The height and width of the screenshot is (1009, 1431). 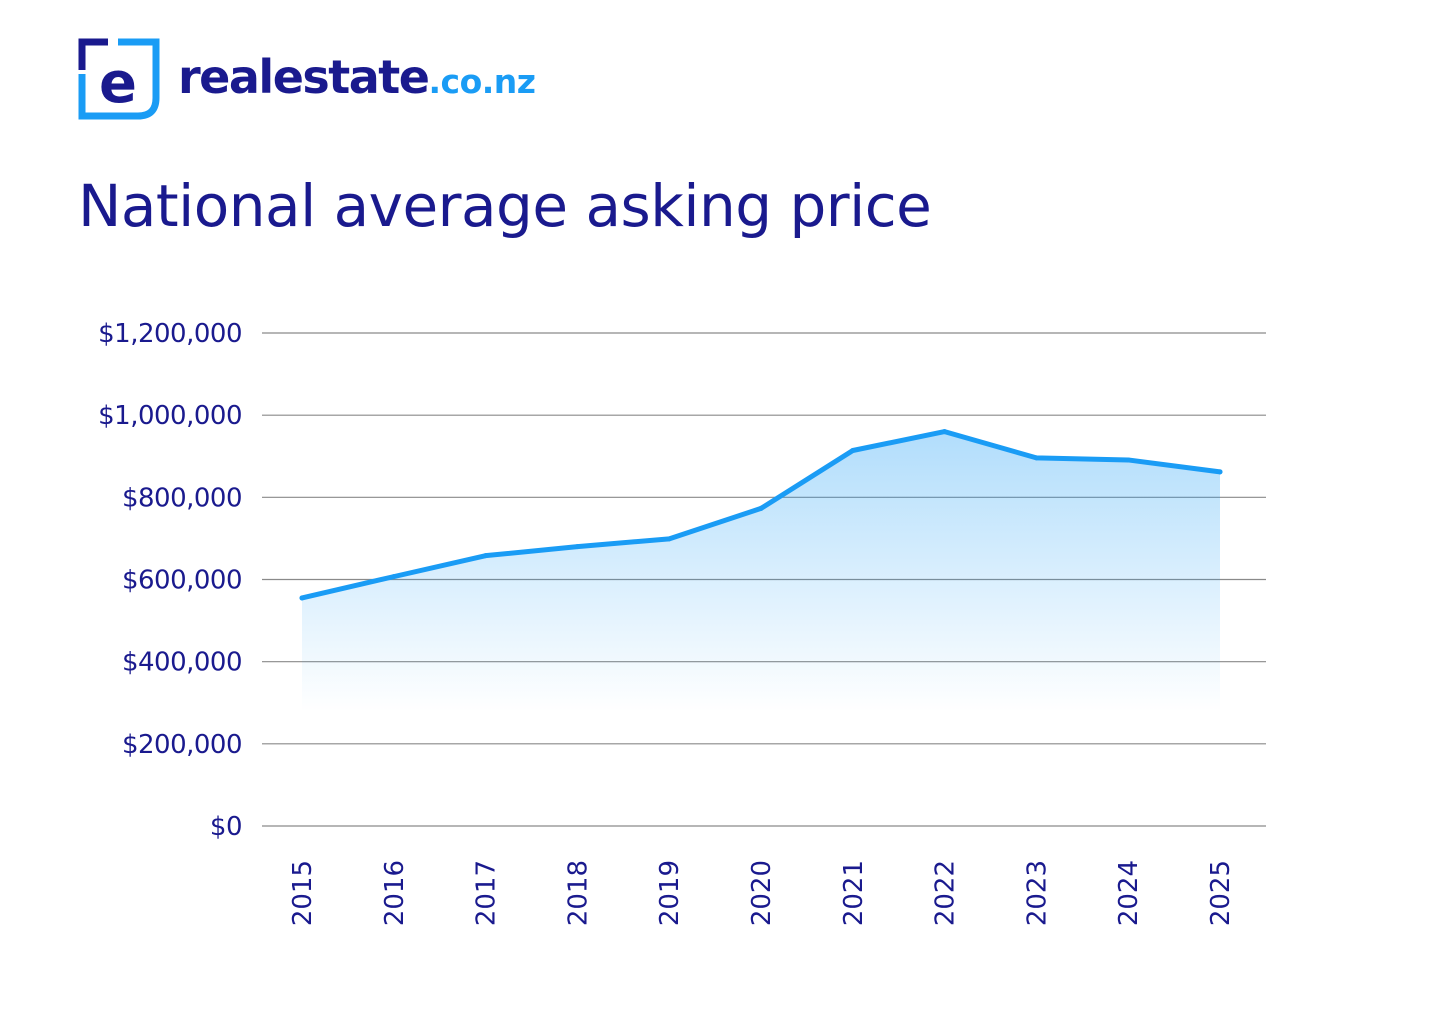 I want to click on x-tick-label: 2025, so click(x=1221, y=893).